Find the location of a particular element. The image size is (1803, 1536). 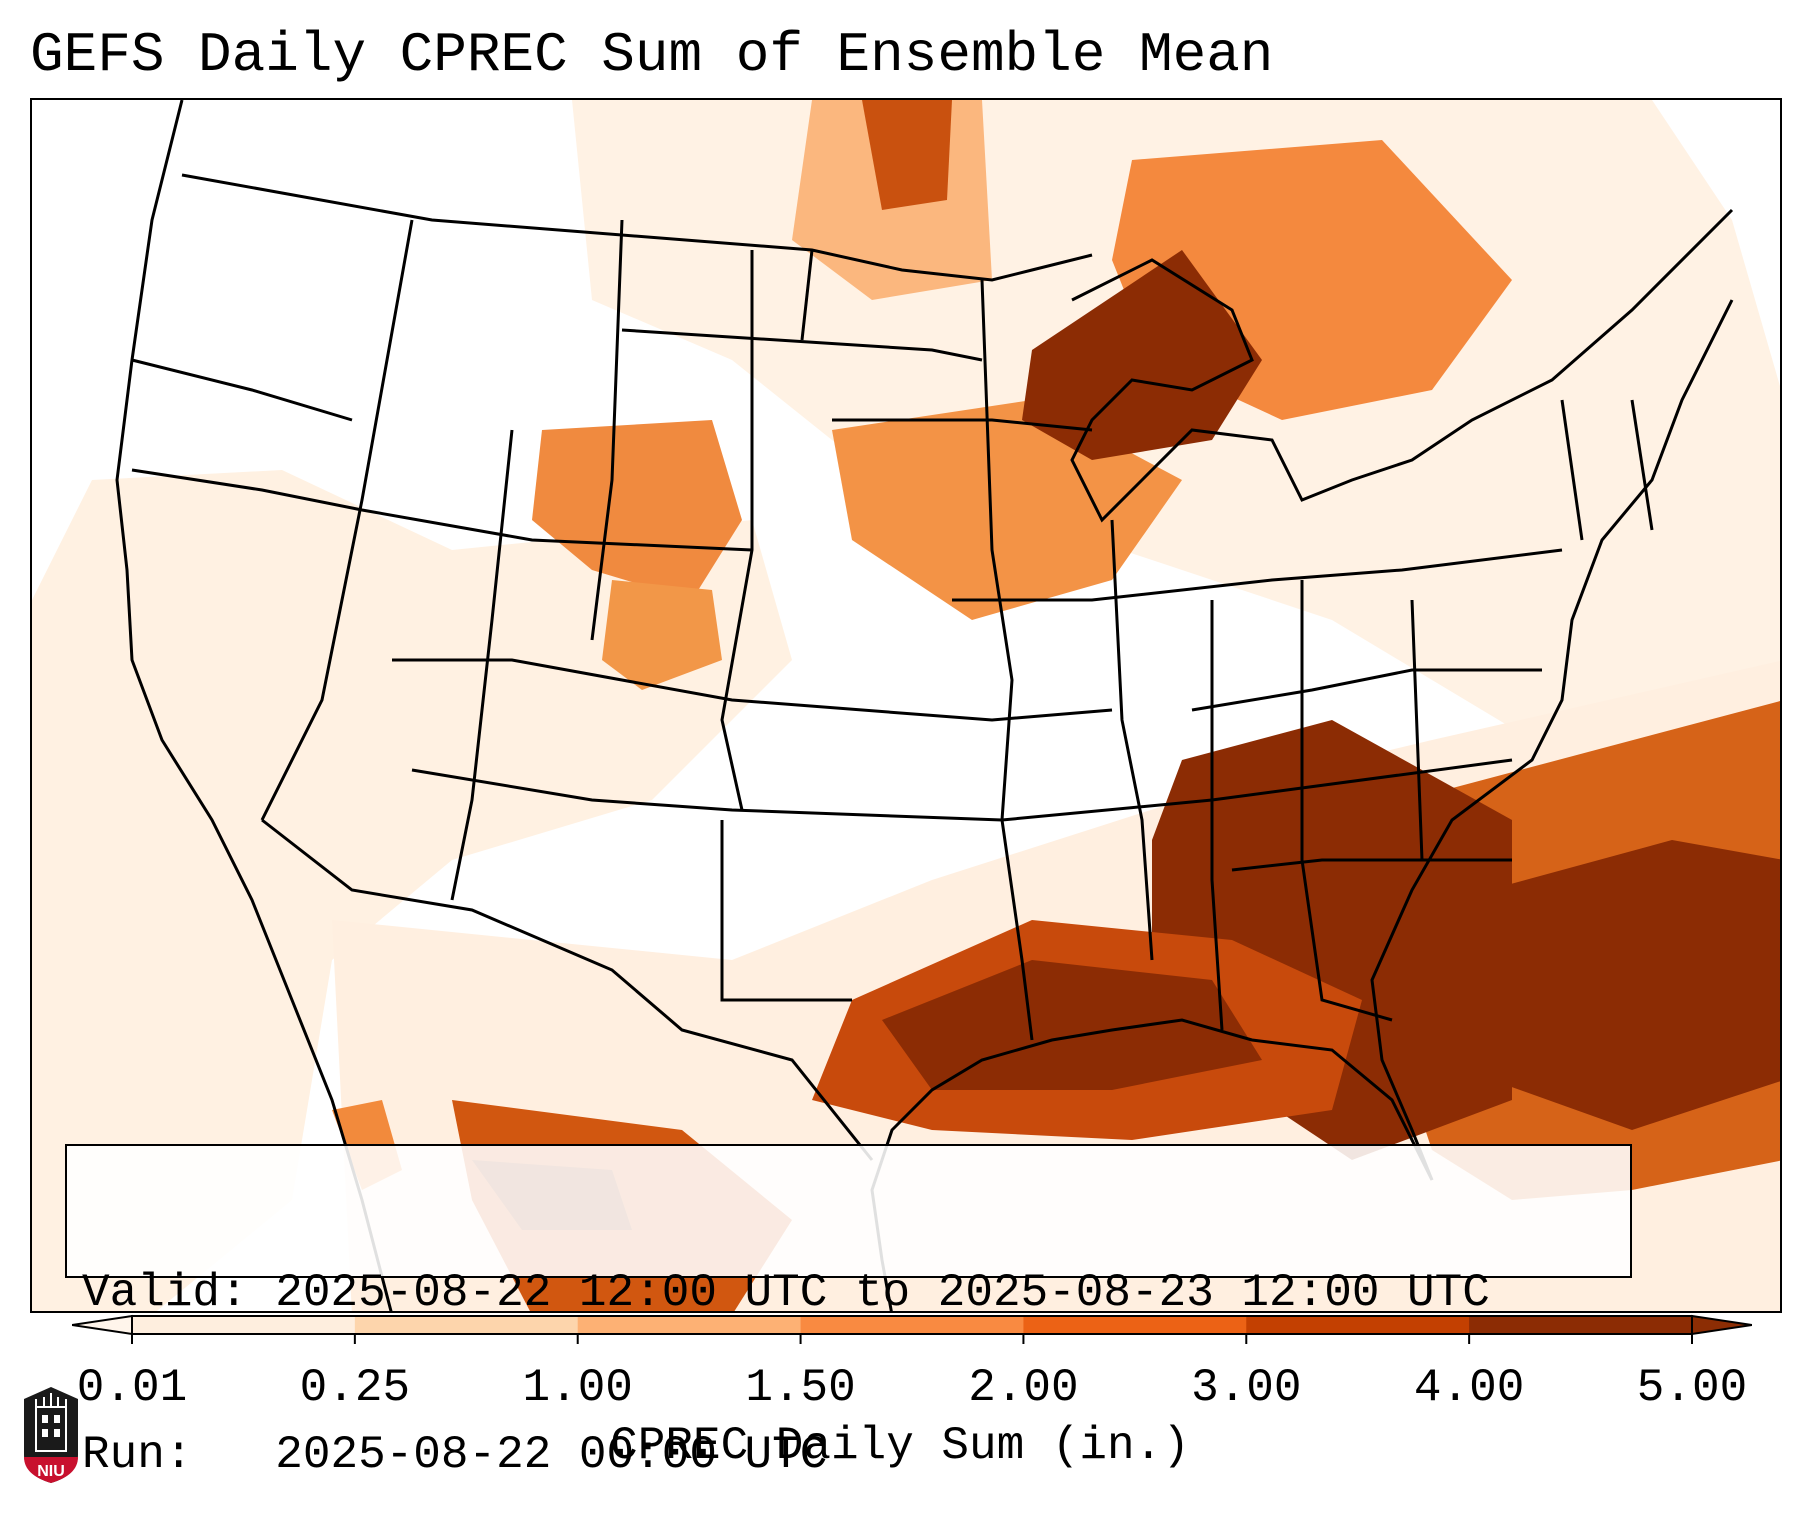

colorbar-tick-label: 5.00 is located at coordinates (1692, 1388).